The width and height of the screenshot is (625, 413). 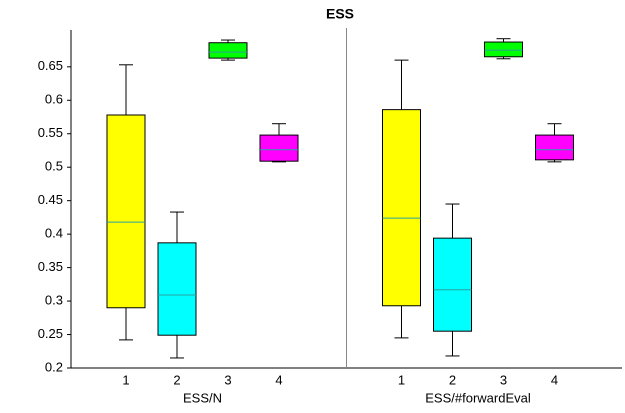 What do you see at coordinates (54, 233) in the screenshot?
I see `y-tick-label: 0.4` at bounding box center [54, 233].